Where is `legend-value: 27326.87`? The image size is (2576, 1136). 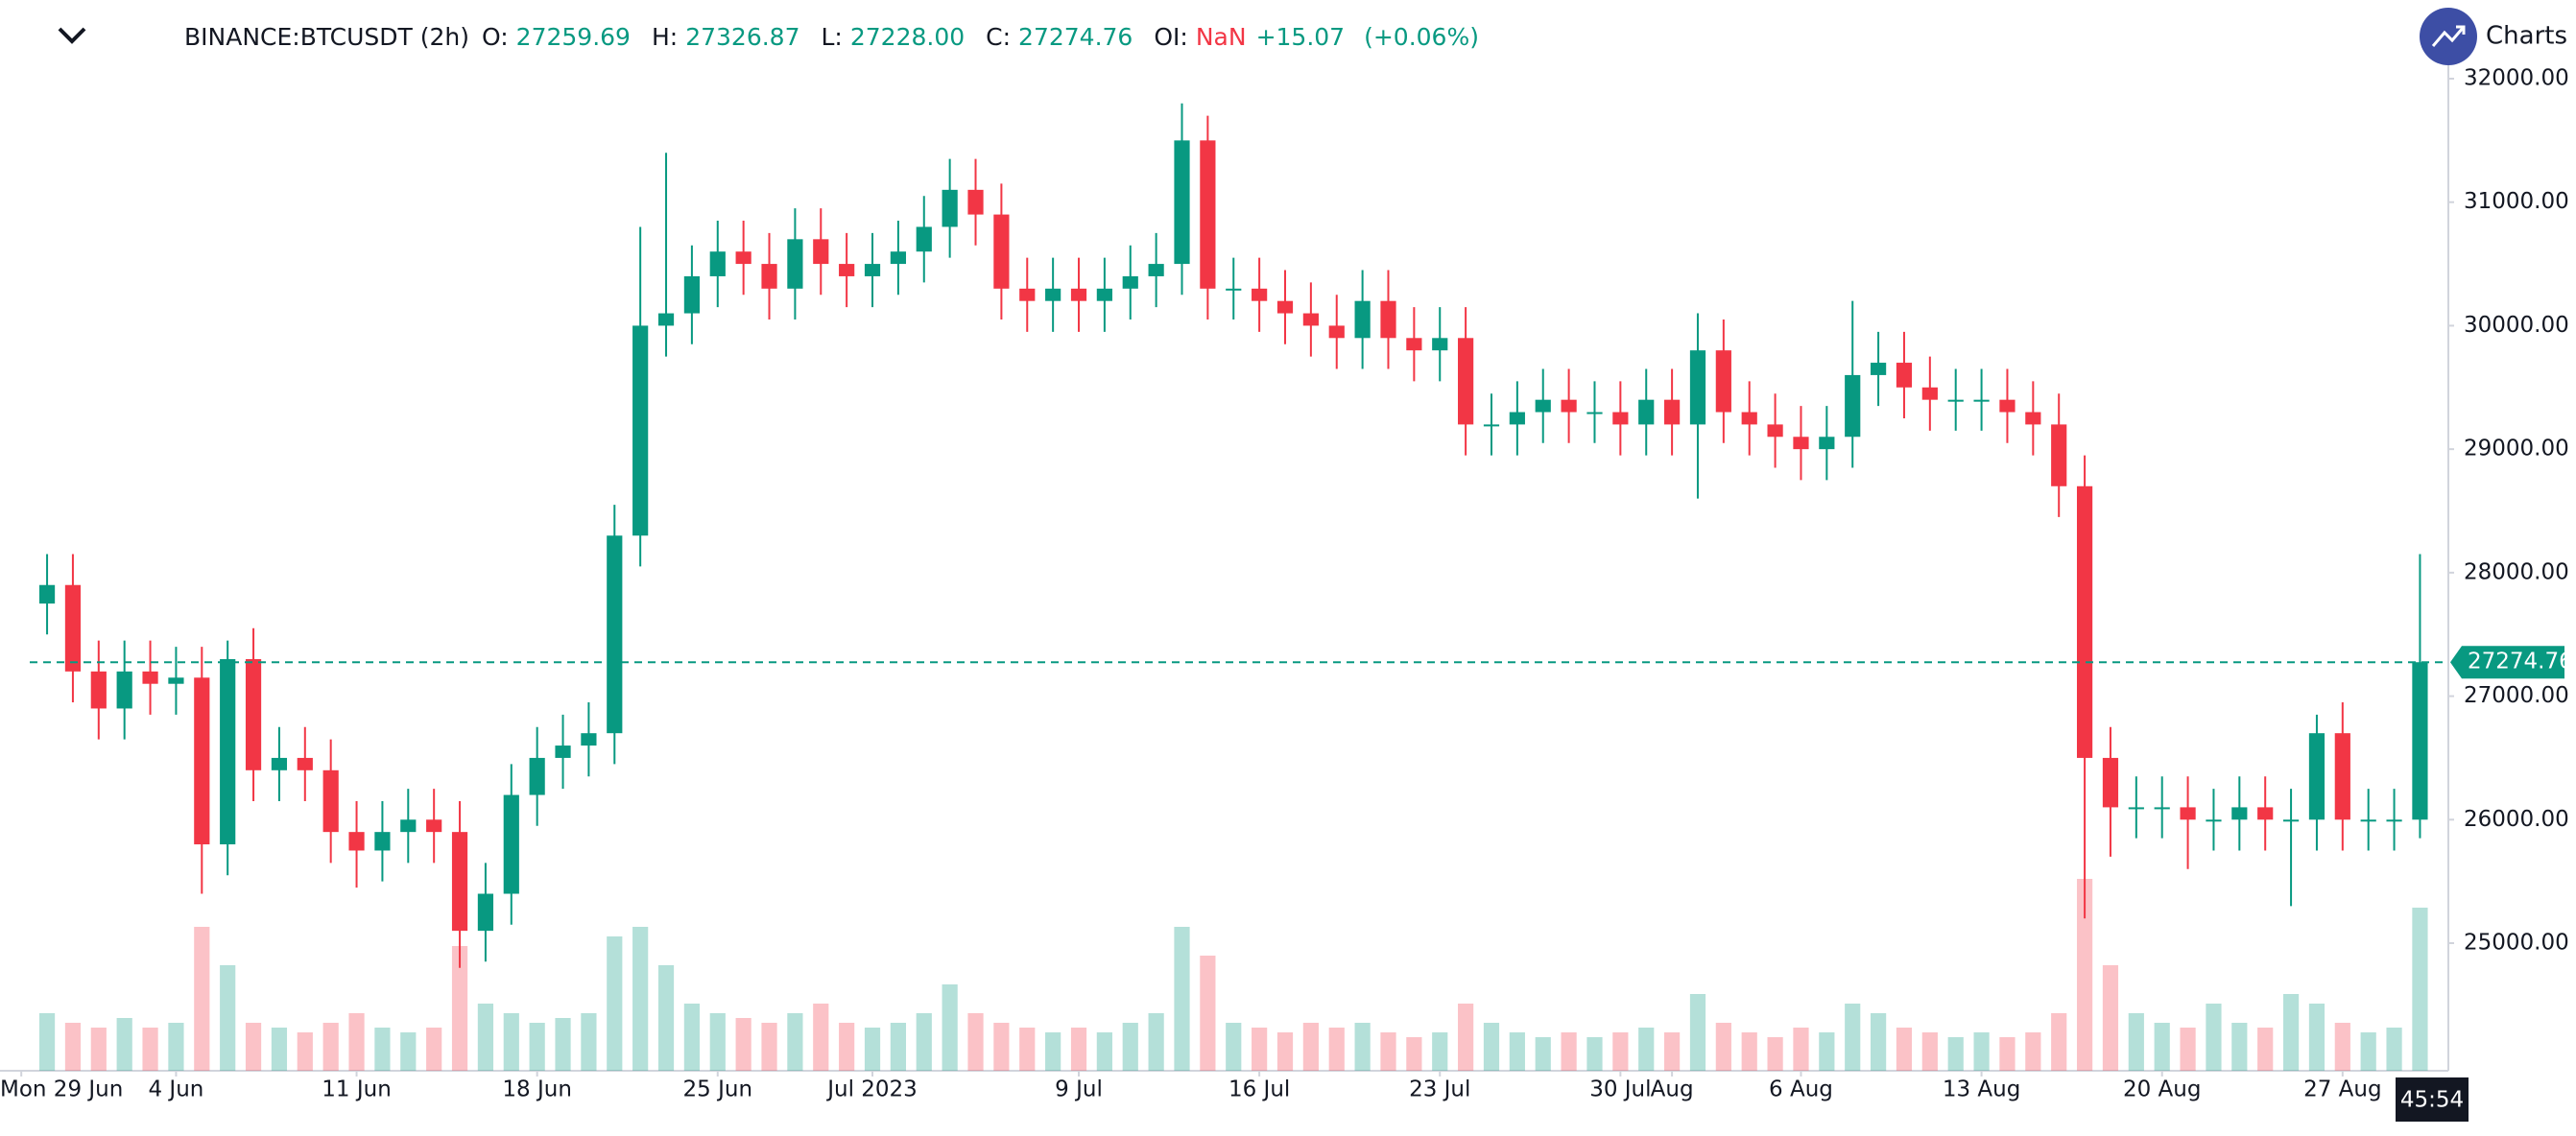
legend-value: 27326.87 is located at coordinates (742, 37).